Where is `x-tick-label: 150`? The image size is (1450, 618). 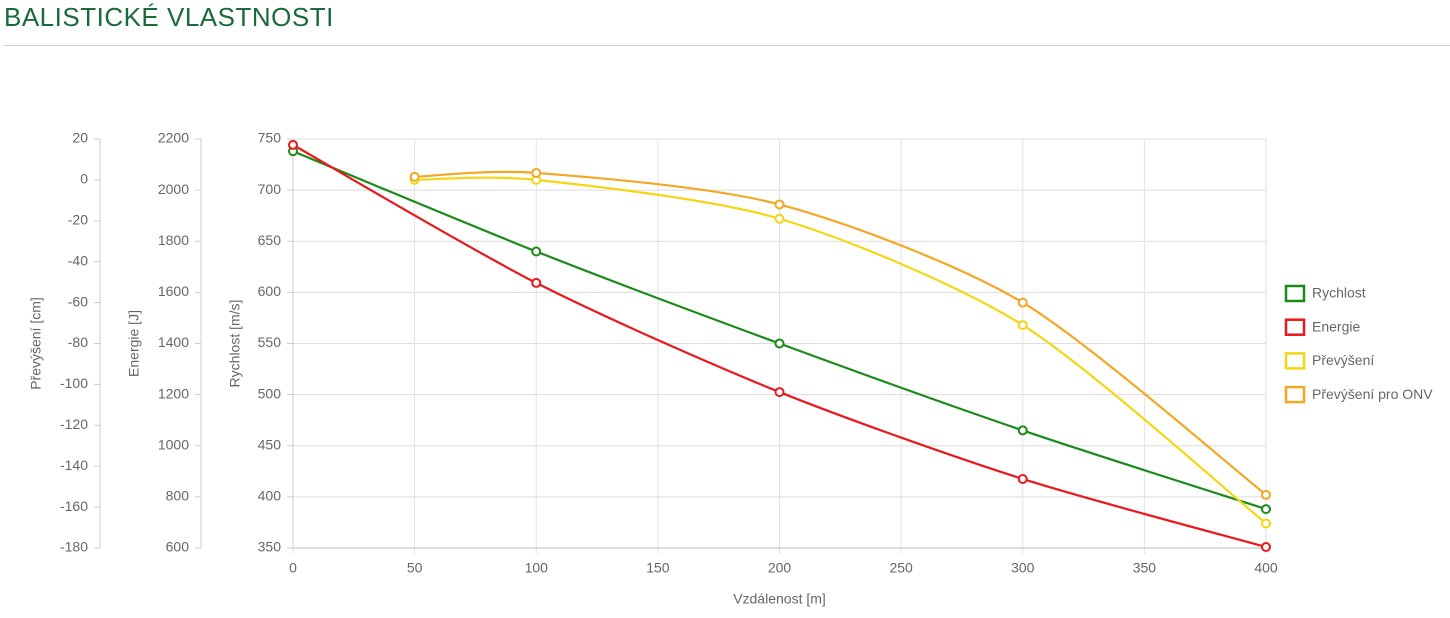
x-tick-label: 150 is located at coordinates (658, 568).